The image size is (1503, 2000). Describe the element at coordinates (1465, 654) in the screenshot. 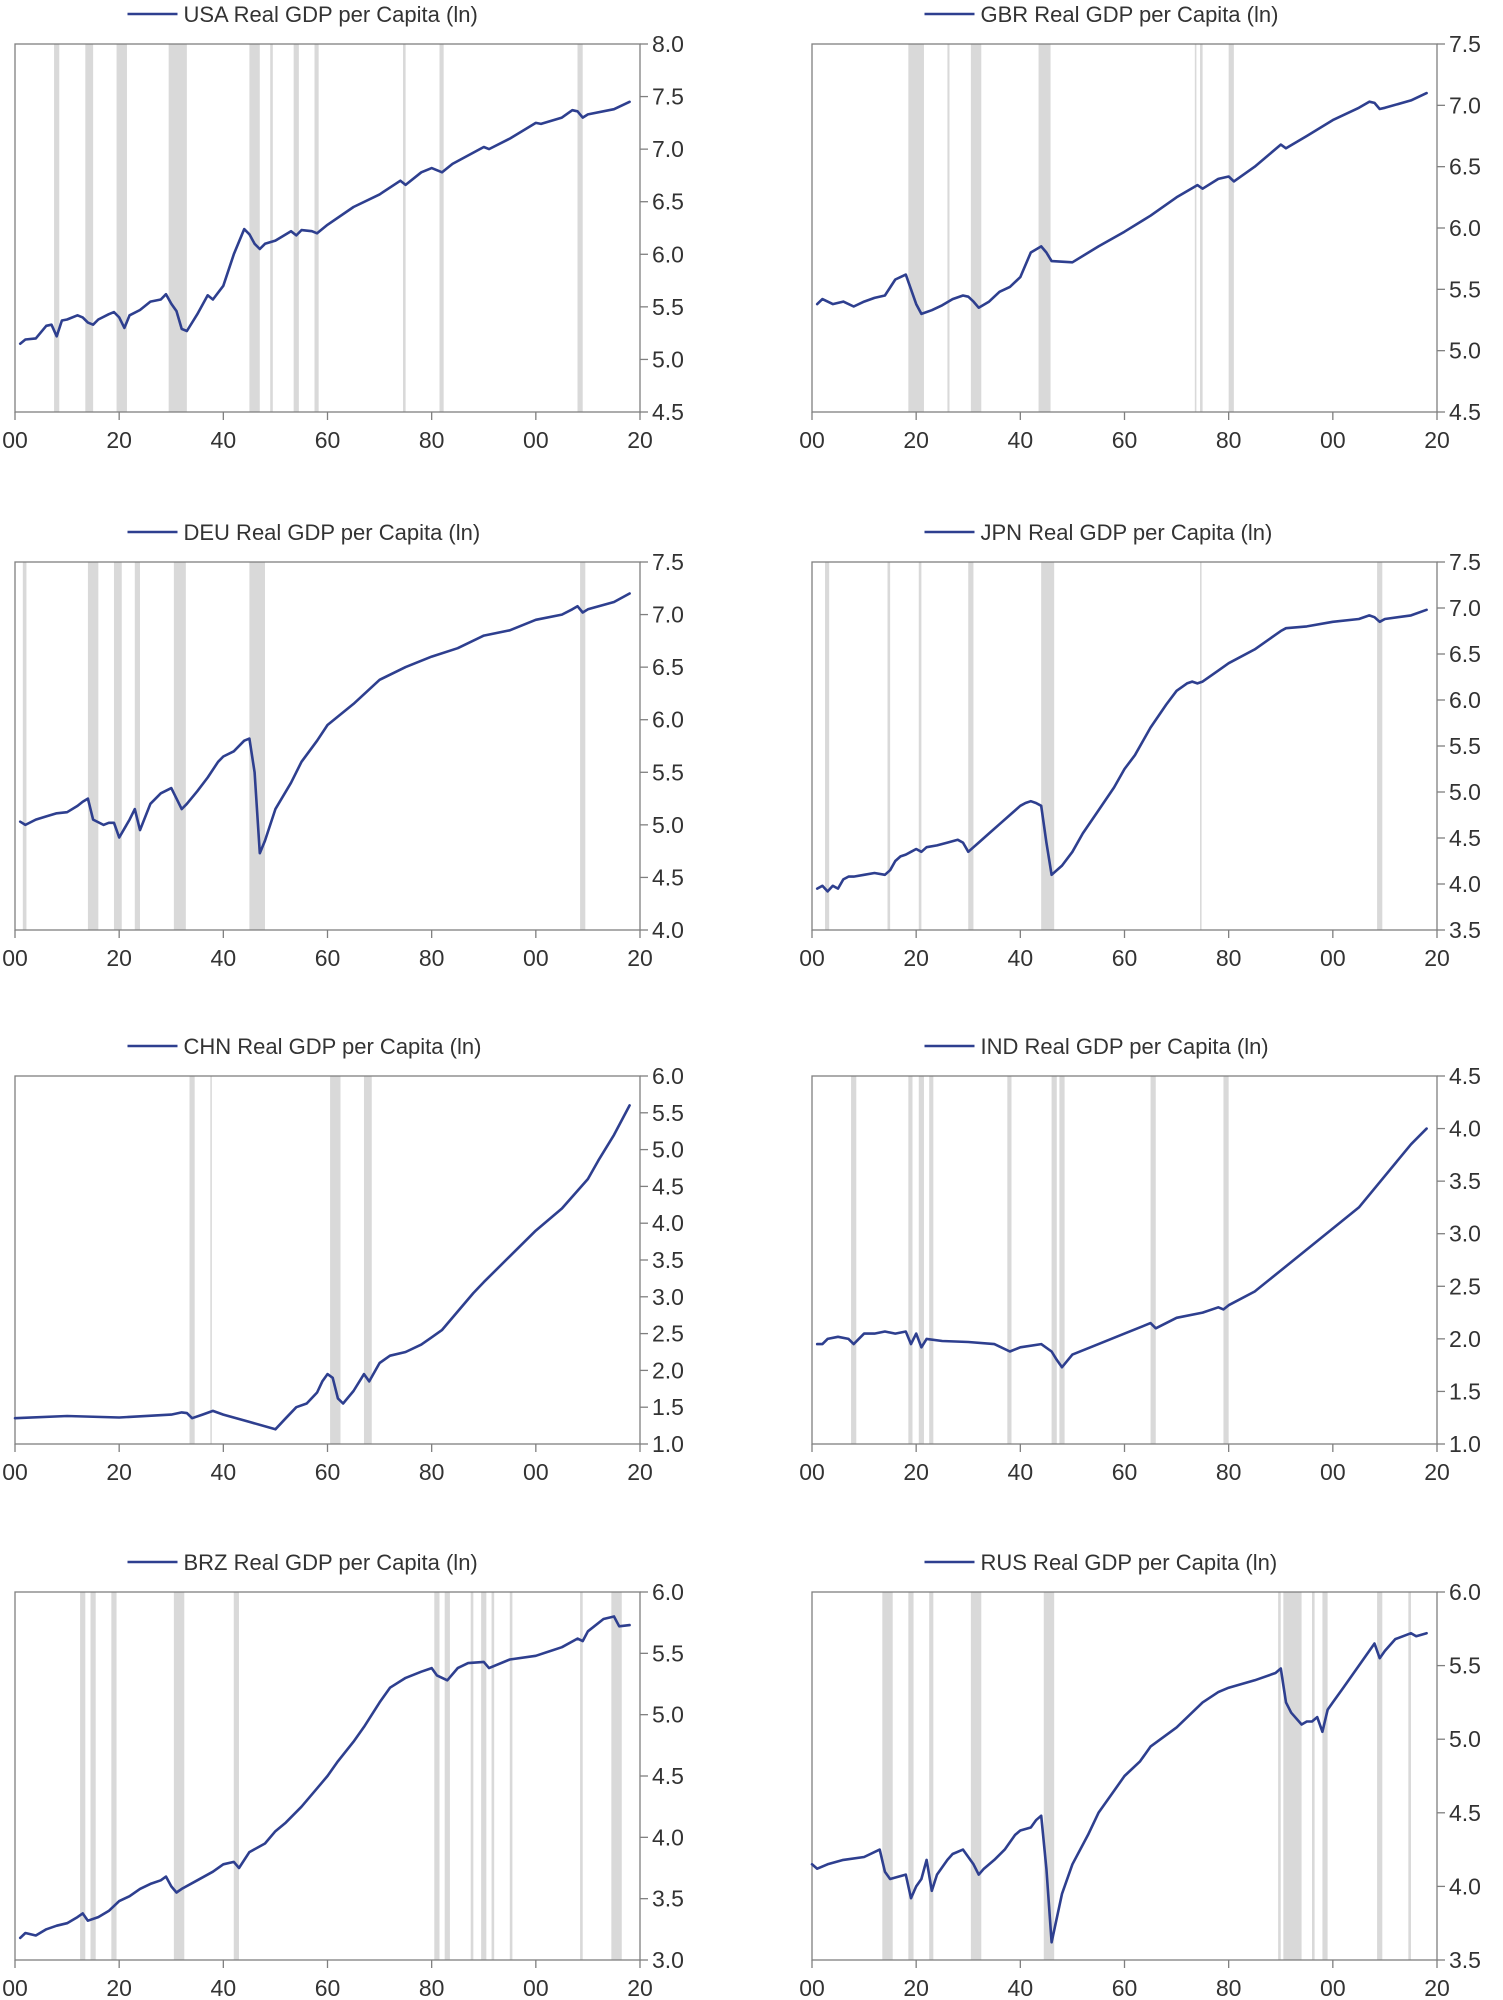

I see `y-tick-label: 6.5` at that location.